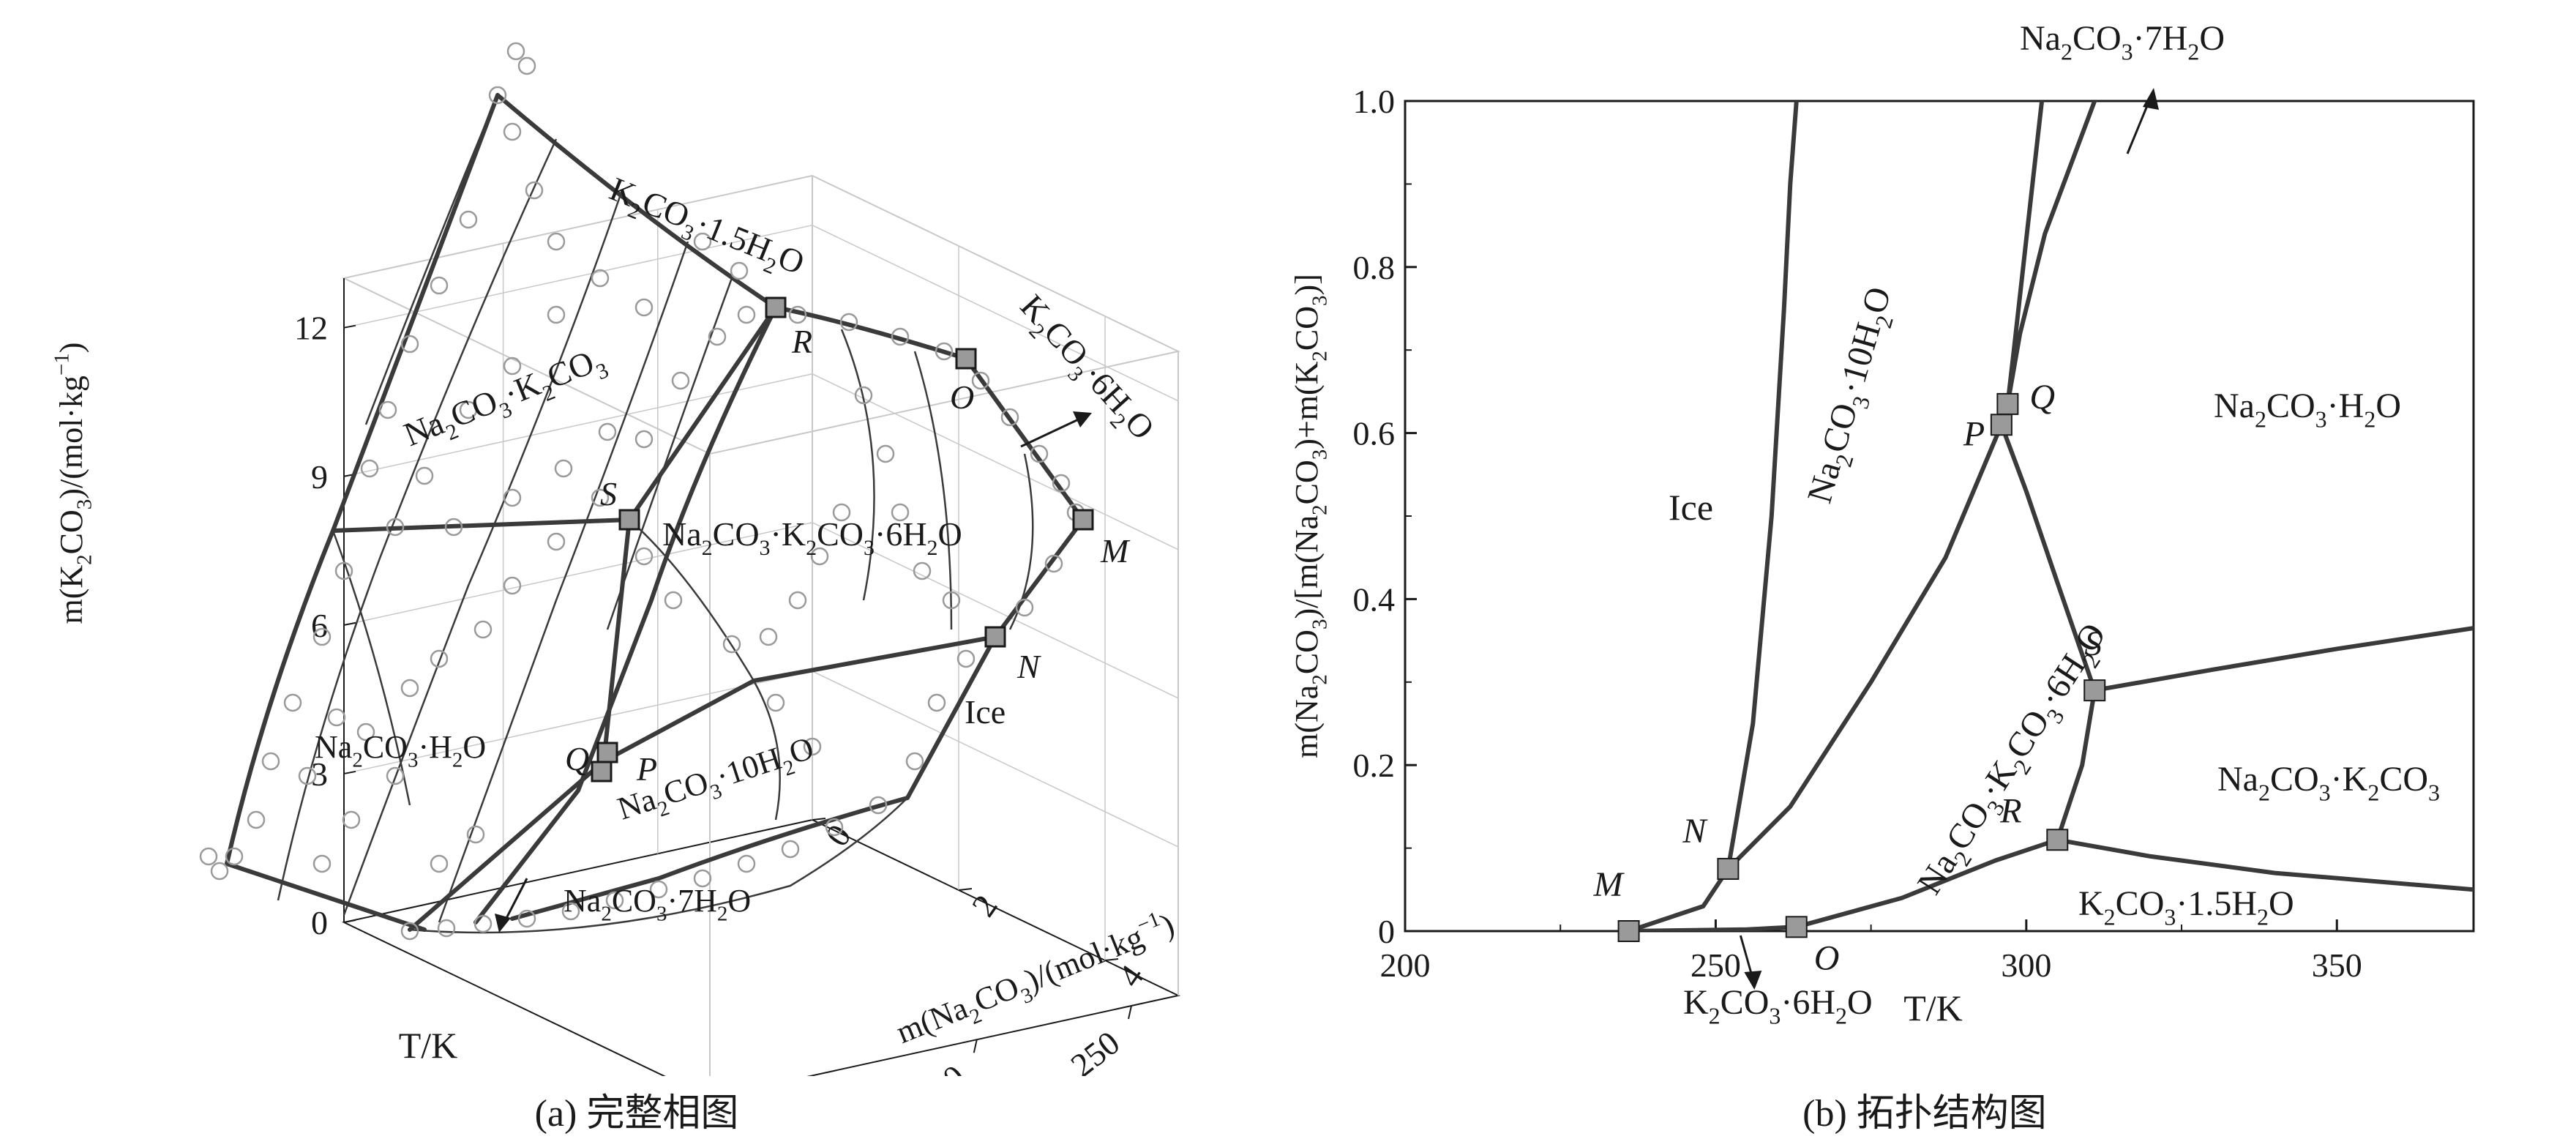 The height and width of the screenshot is (1139, 2576). Describe the element at coordinates (801, 341) in the screenshot. I see `point-label-R: R` at that location.